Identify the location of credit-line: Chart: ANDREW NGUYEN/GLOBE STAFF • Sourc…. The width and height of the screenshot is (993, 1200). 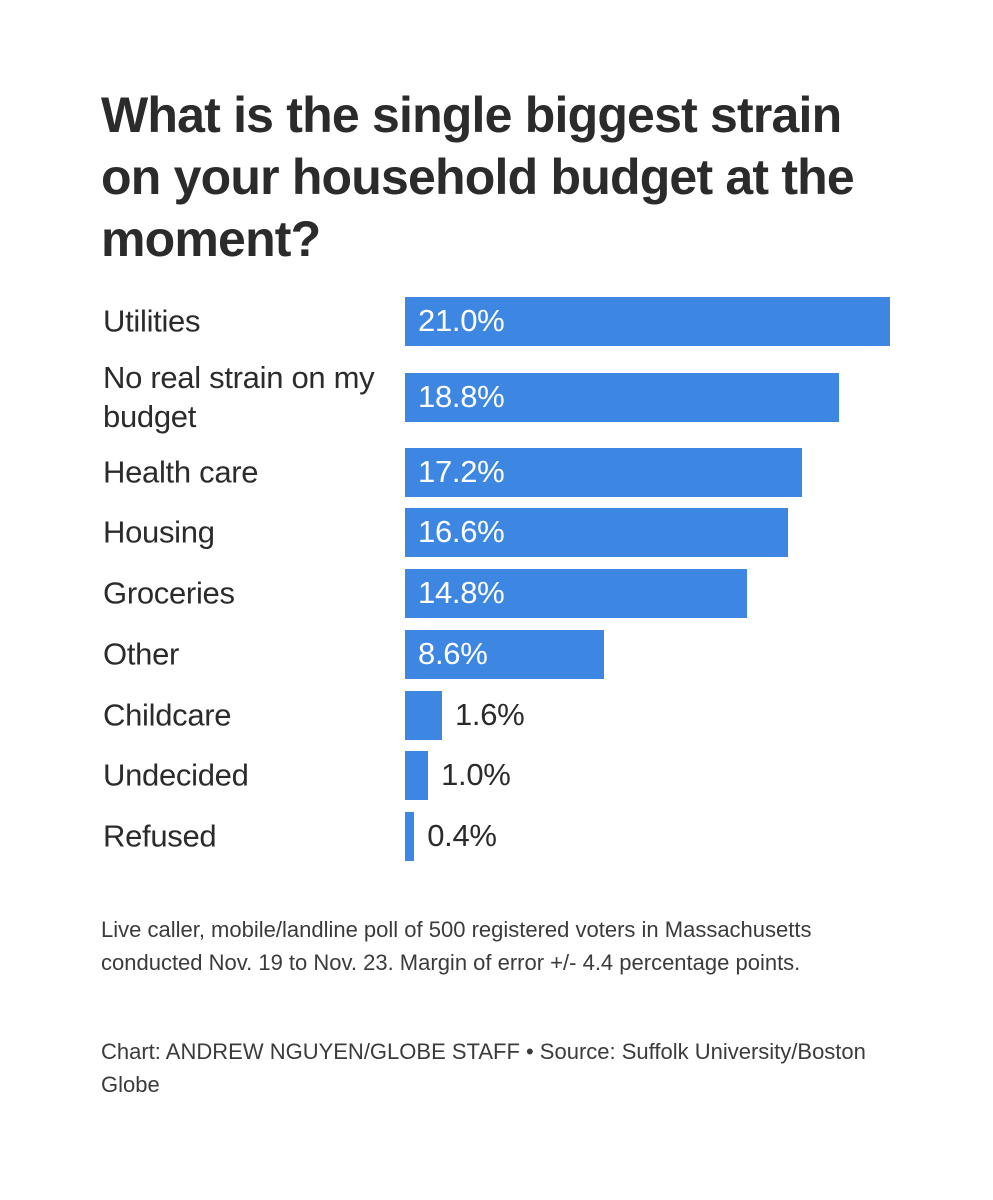
(483, 1068).